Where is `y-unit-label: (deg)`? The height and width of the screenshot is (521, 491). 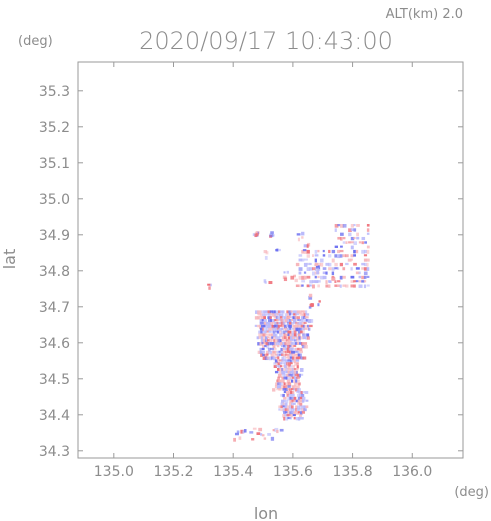
y-unit-label: (deg) is located at coordinates (35, 41).